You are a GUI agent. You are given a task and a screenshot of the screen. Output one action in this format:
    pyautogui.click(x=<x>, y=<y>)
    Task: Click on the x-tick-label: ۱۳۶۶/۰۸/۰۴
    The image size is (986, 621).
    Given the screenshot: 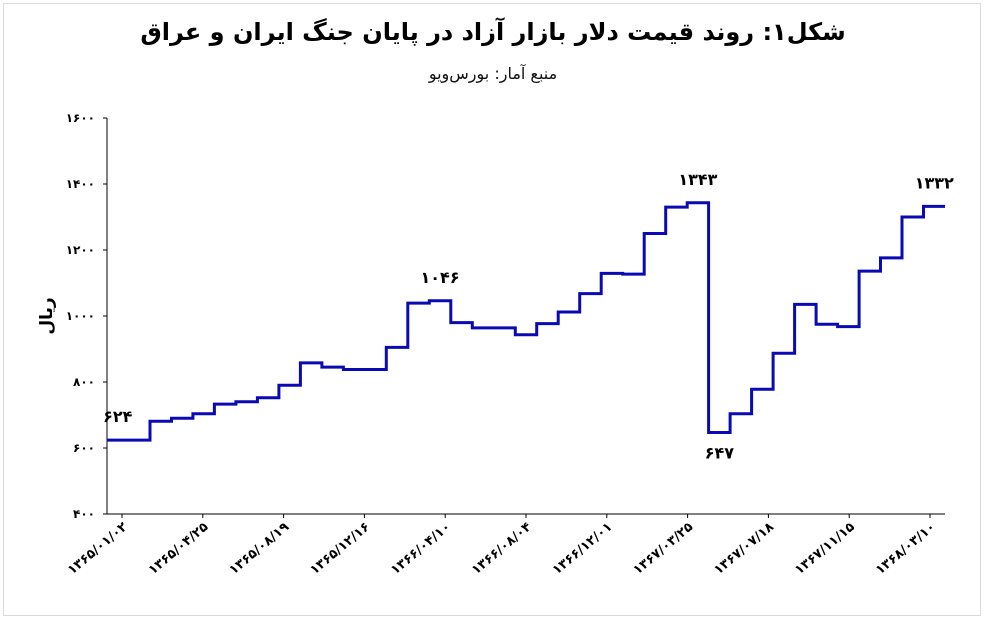 What is the action you would take?
    pyautogui.click(x=502, y=549)
    